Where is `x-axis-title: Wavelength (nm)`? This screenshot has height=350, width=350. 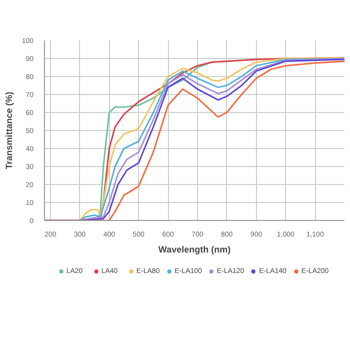 x-axis-title: Wavelength (nm) is located at coordinates (194, 249).